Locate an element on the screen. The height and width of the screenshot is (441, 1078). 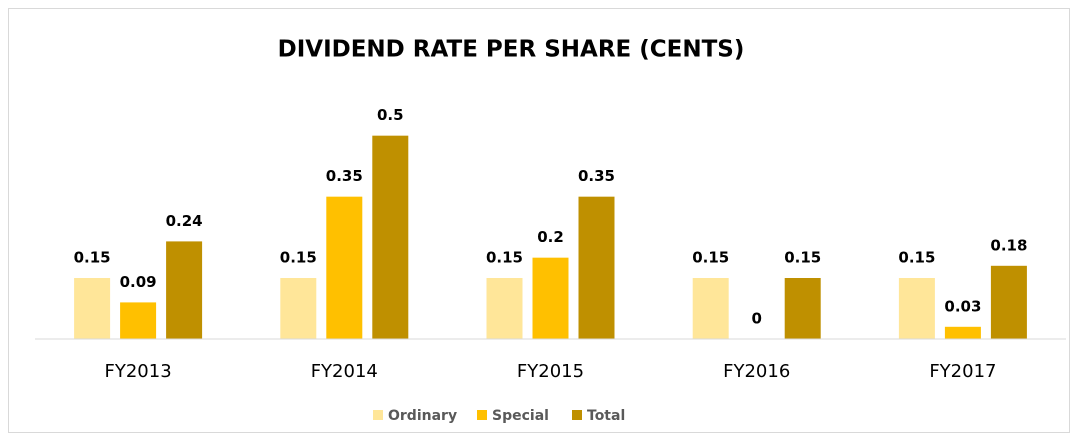
legend-label: Total is located at coordinates (606, 416).